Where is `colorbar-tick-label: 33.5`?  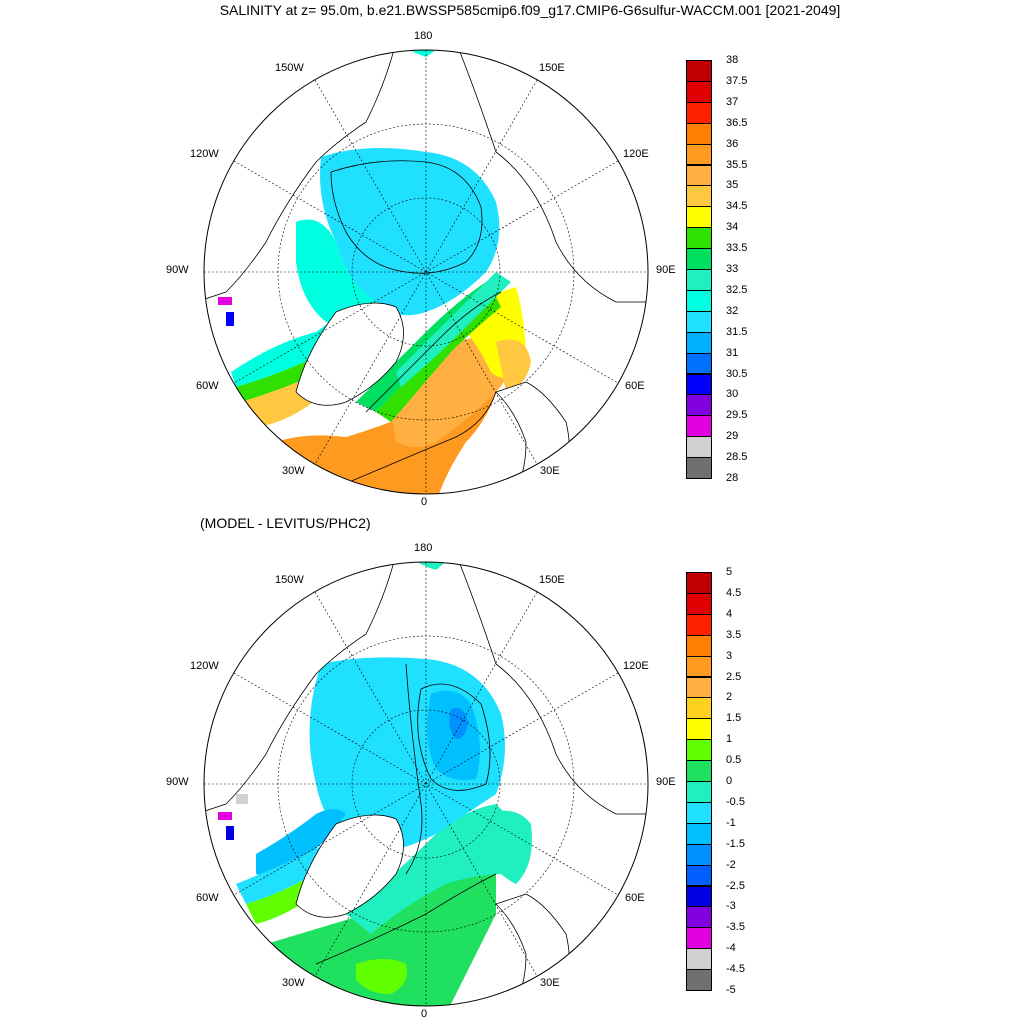
colorbar-tick-label: 33.5 is located at coordinates (737, 248).